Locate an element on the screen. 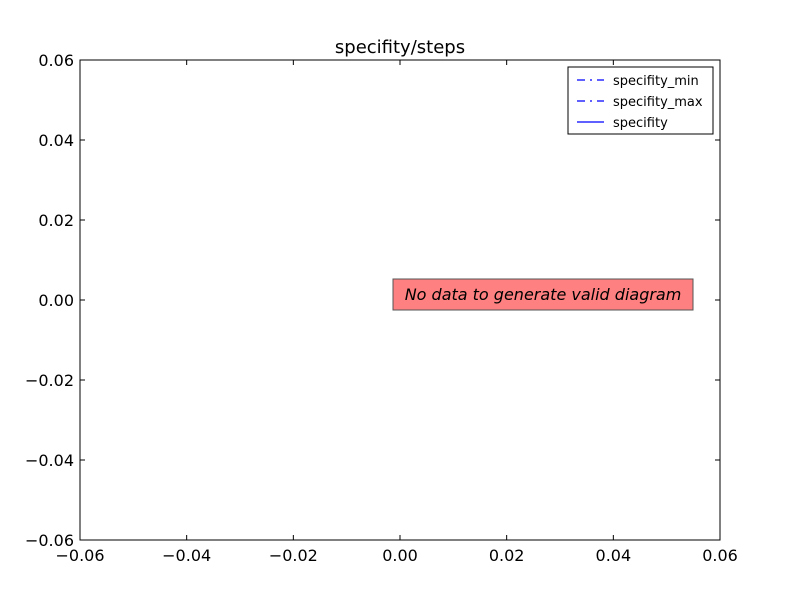 The image size is (800, 600). legend-label-specifity: specifity is located at coordinates (640, 123).